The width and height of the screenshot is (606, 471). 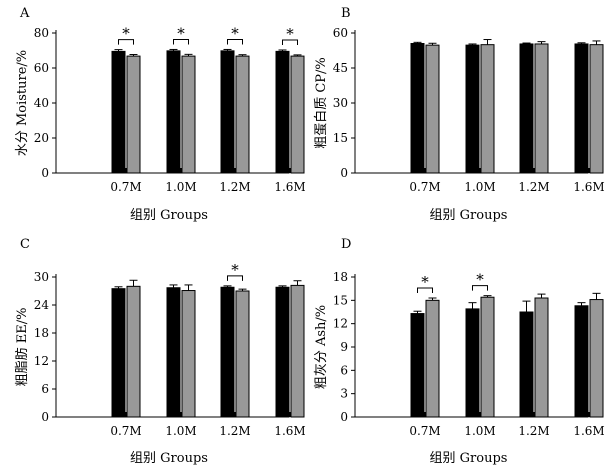 I want to click on panel-label: D, so click(x=346, y=244).